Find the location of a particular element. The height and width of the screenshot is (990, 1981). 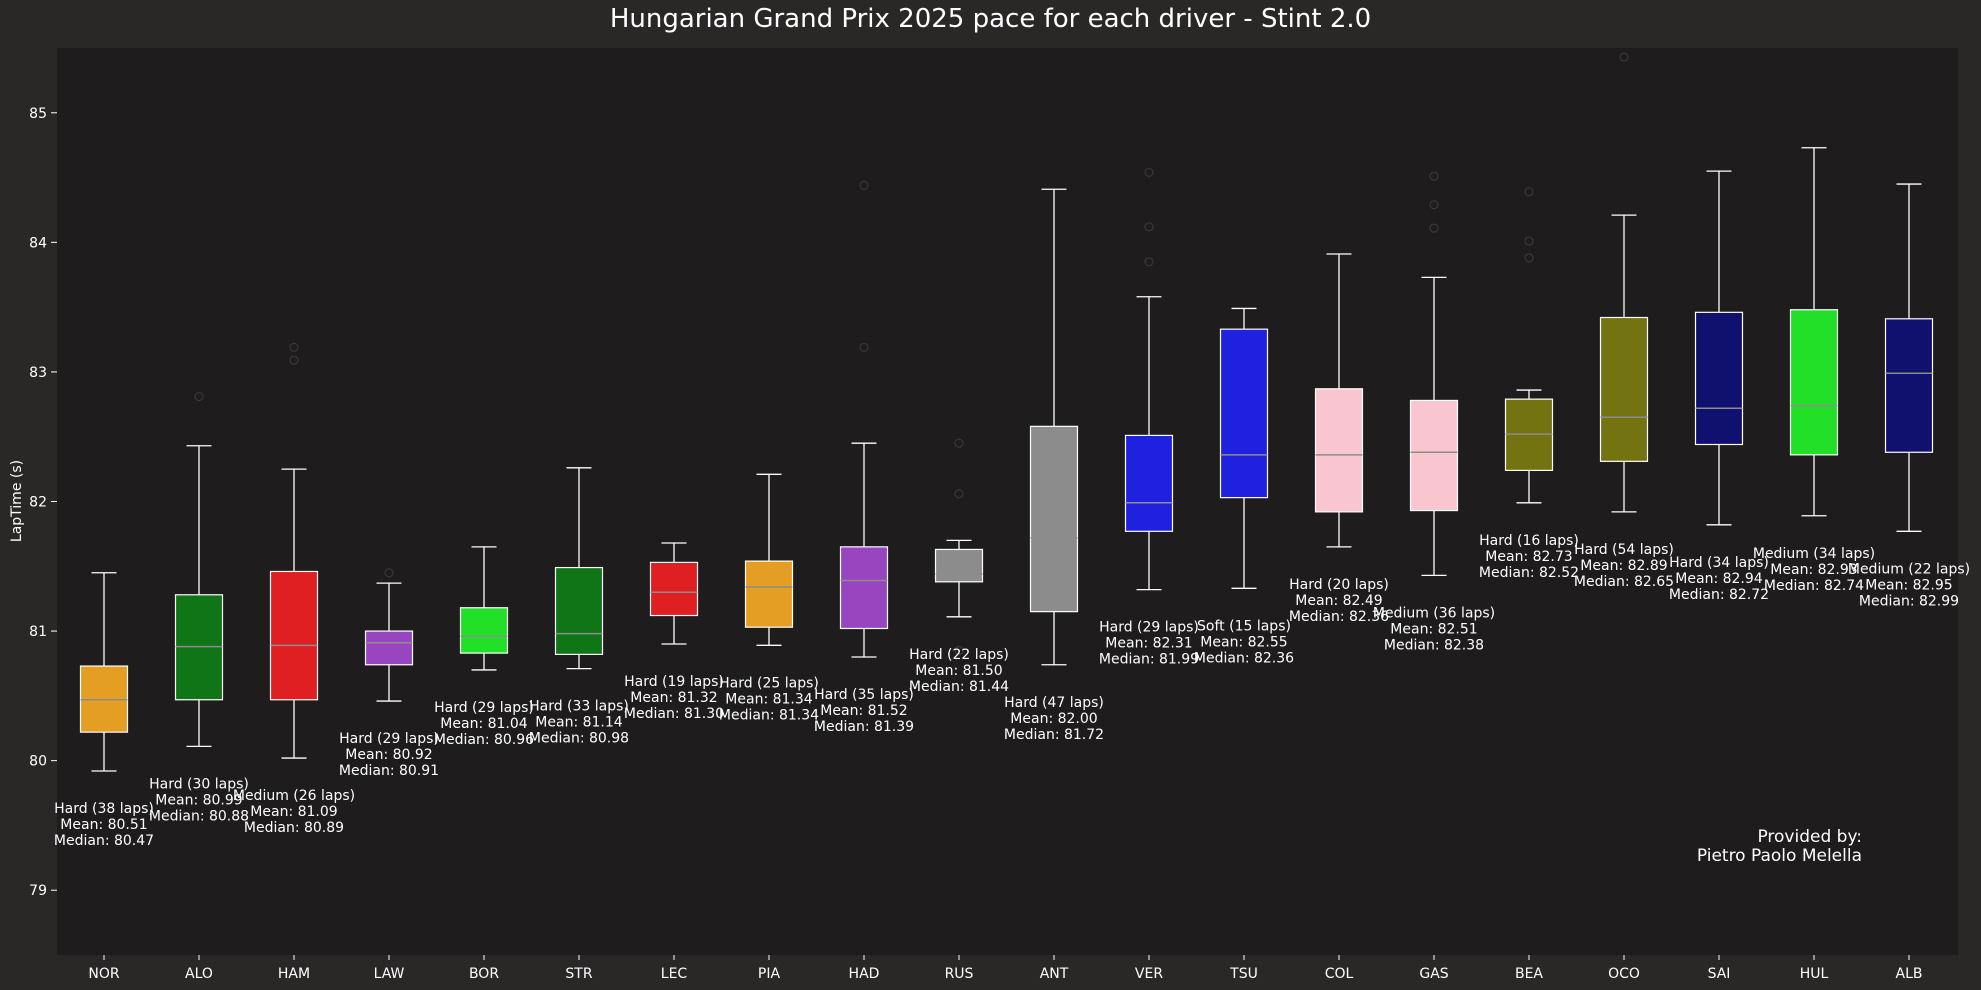

x-tick-label: LEC is located at coordinates (674, 974).